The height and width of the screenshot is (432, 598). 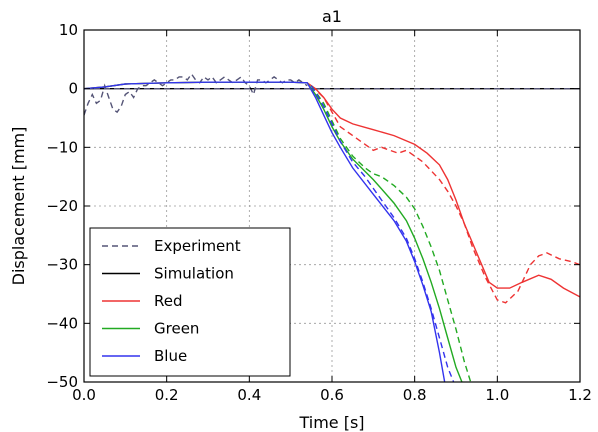 What do you see at coordinates (332, 395) in the screenshot?
I see `x-tick-label: 0.6` at bounding box center [332, 395].